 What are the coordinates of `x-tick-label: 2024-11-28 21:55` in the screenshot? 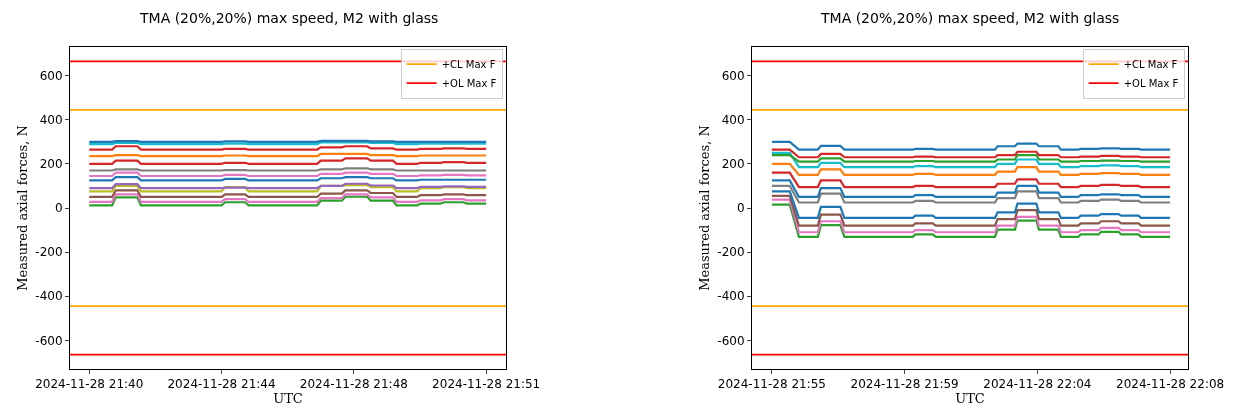 It's located at (771, 384).